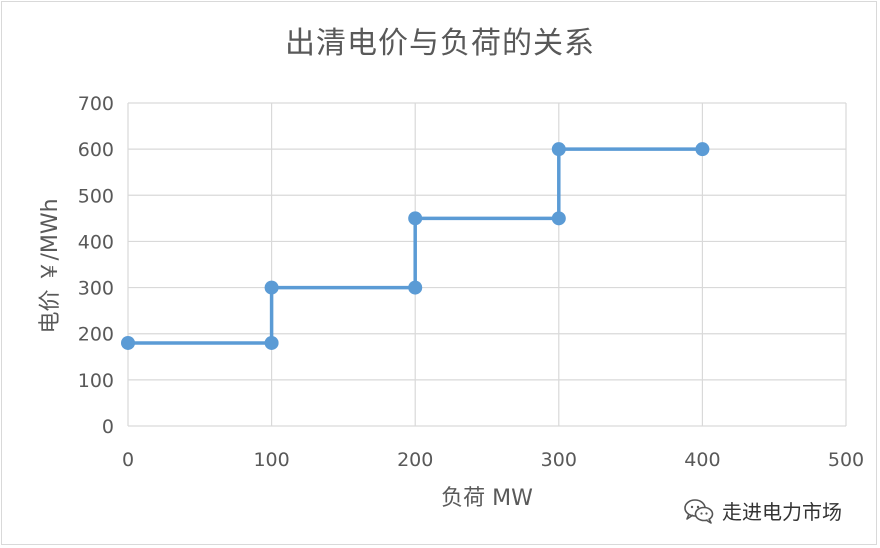 This screenshot has height=548, width=880. Describe the element at coordinates (415, 460) in the screenshot. I see `x-tick-label: 200` at that location.